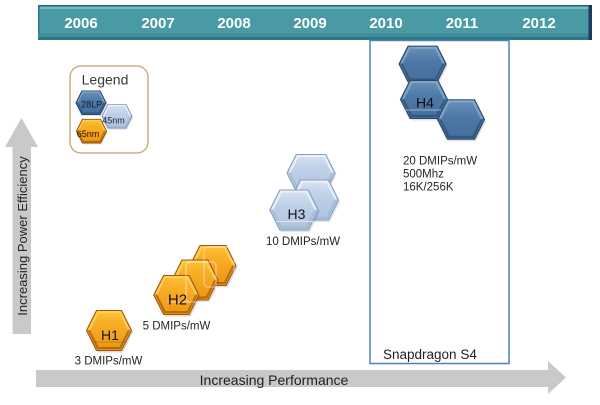  What do you see at coordinates (385, 23) in the screenshot?
I see `svg-text: 2010` at bounding box center [385, 23].